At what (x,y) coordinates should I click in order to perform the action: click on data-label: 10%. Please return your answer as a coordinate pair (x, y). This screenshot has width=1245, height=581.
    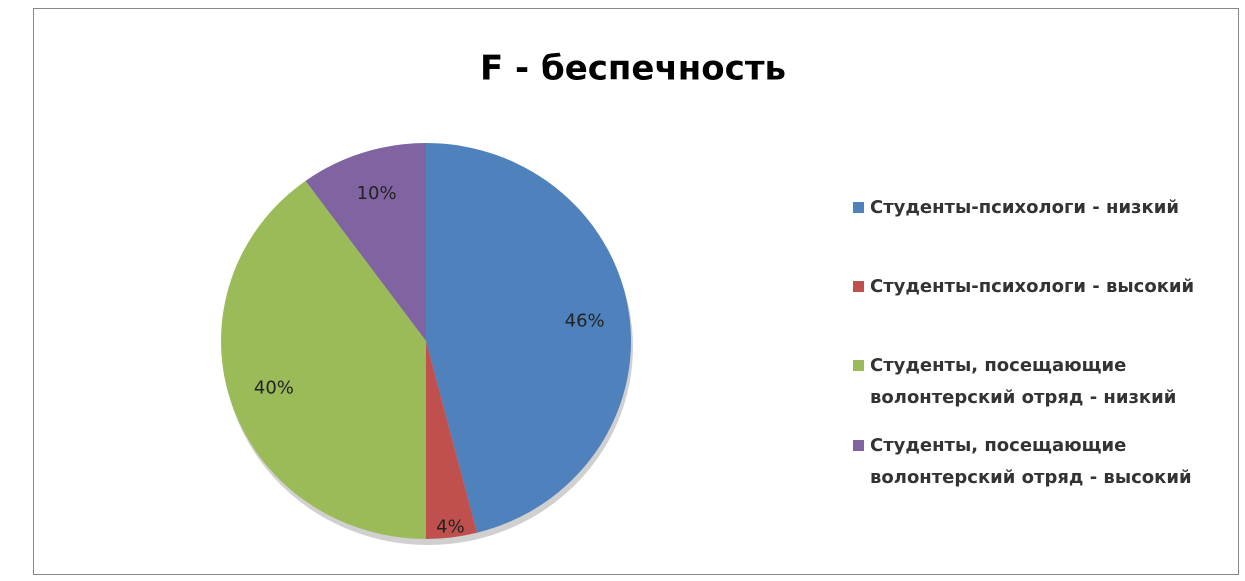
    Looking at the image, I should click on (377, 193).